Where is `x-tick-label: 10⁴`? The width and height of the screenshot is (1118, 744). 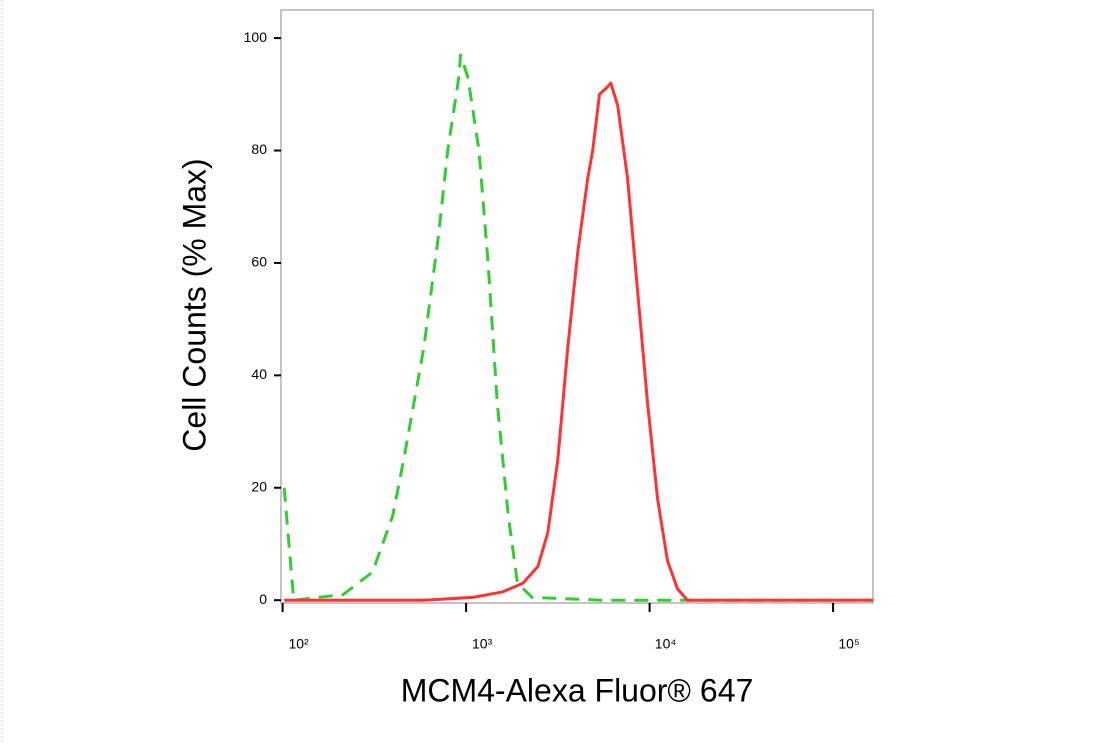 x-tick-label: 10⁴ is located at coordinates (666, 644).